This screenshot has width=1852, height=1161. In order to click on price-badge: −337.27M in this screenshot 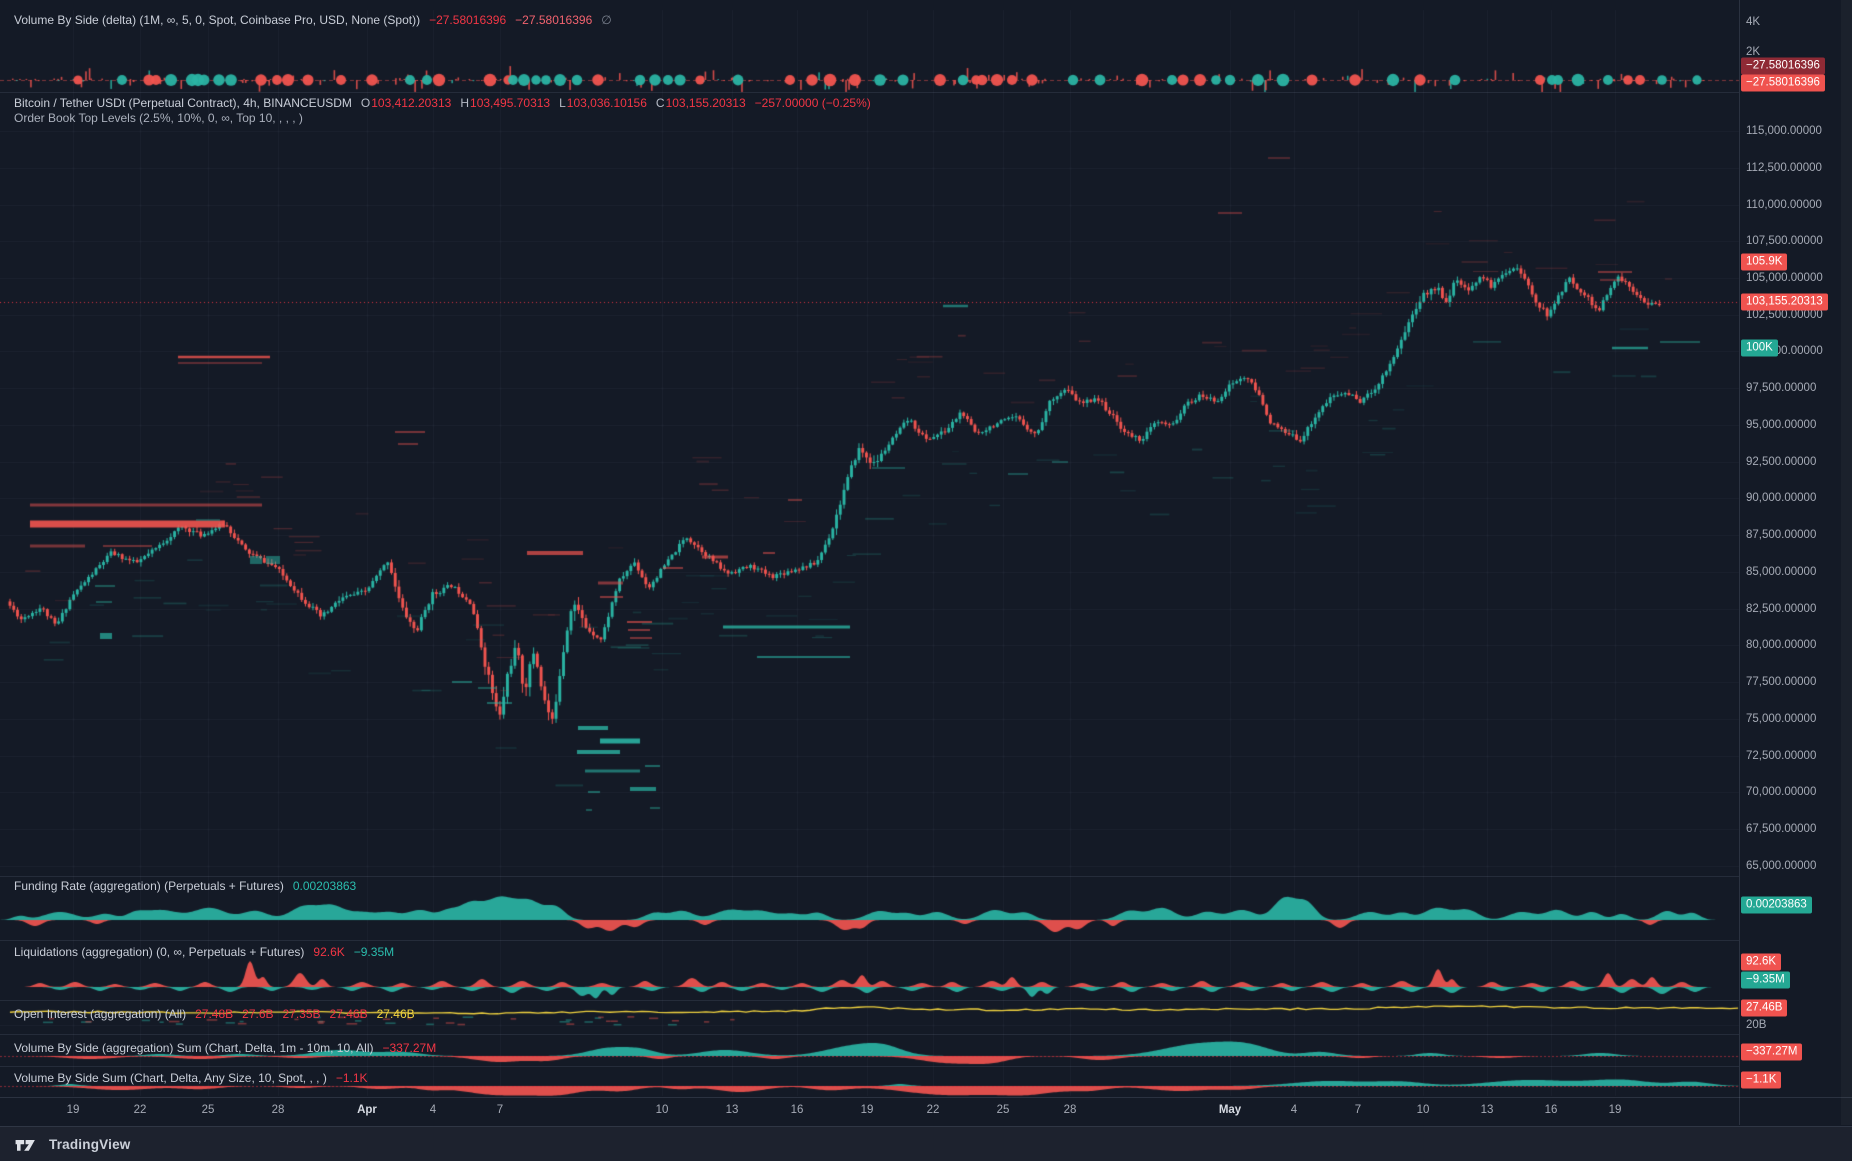, I will do `click(1772, 1052)`.